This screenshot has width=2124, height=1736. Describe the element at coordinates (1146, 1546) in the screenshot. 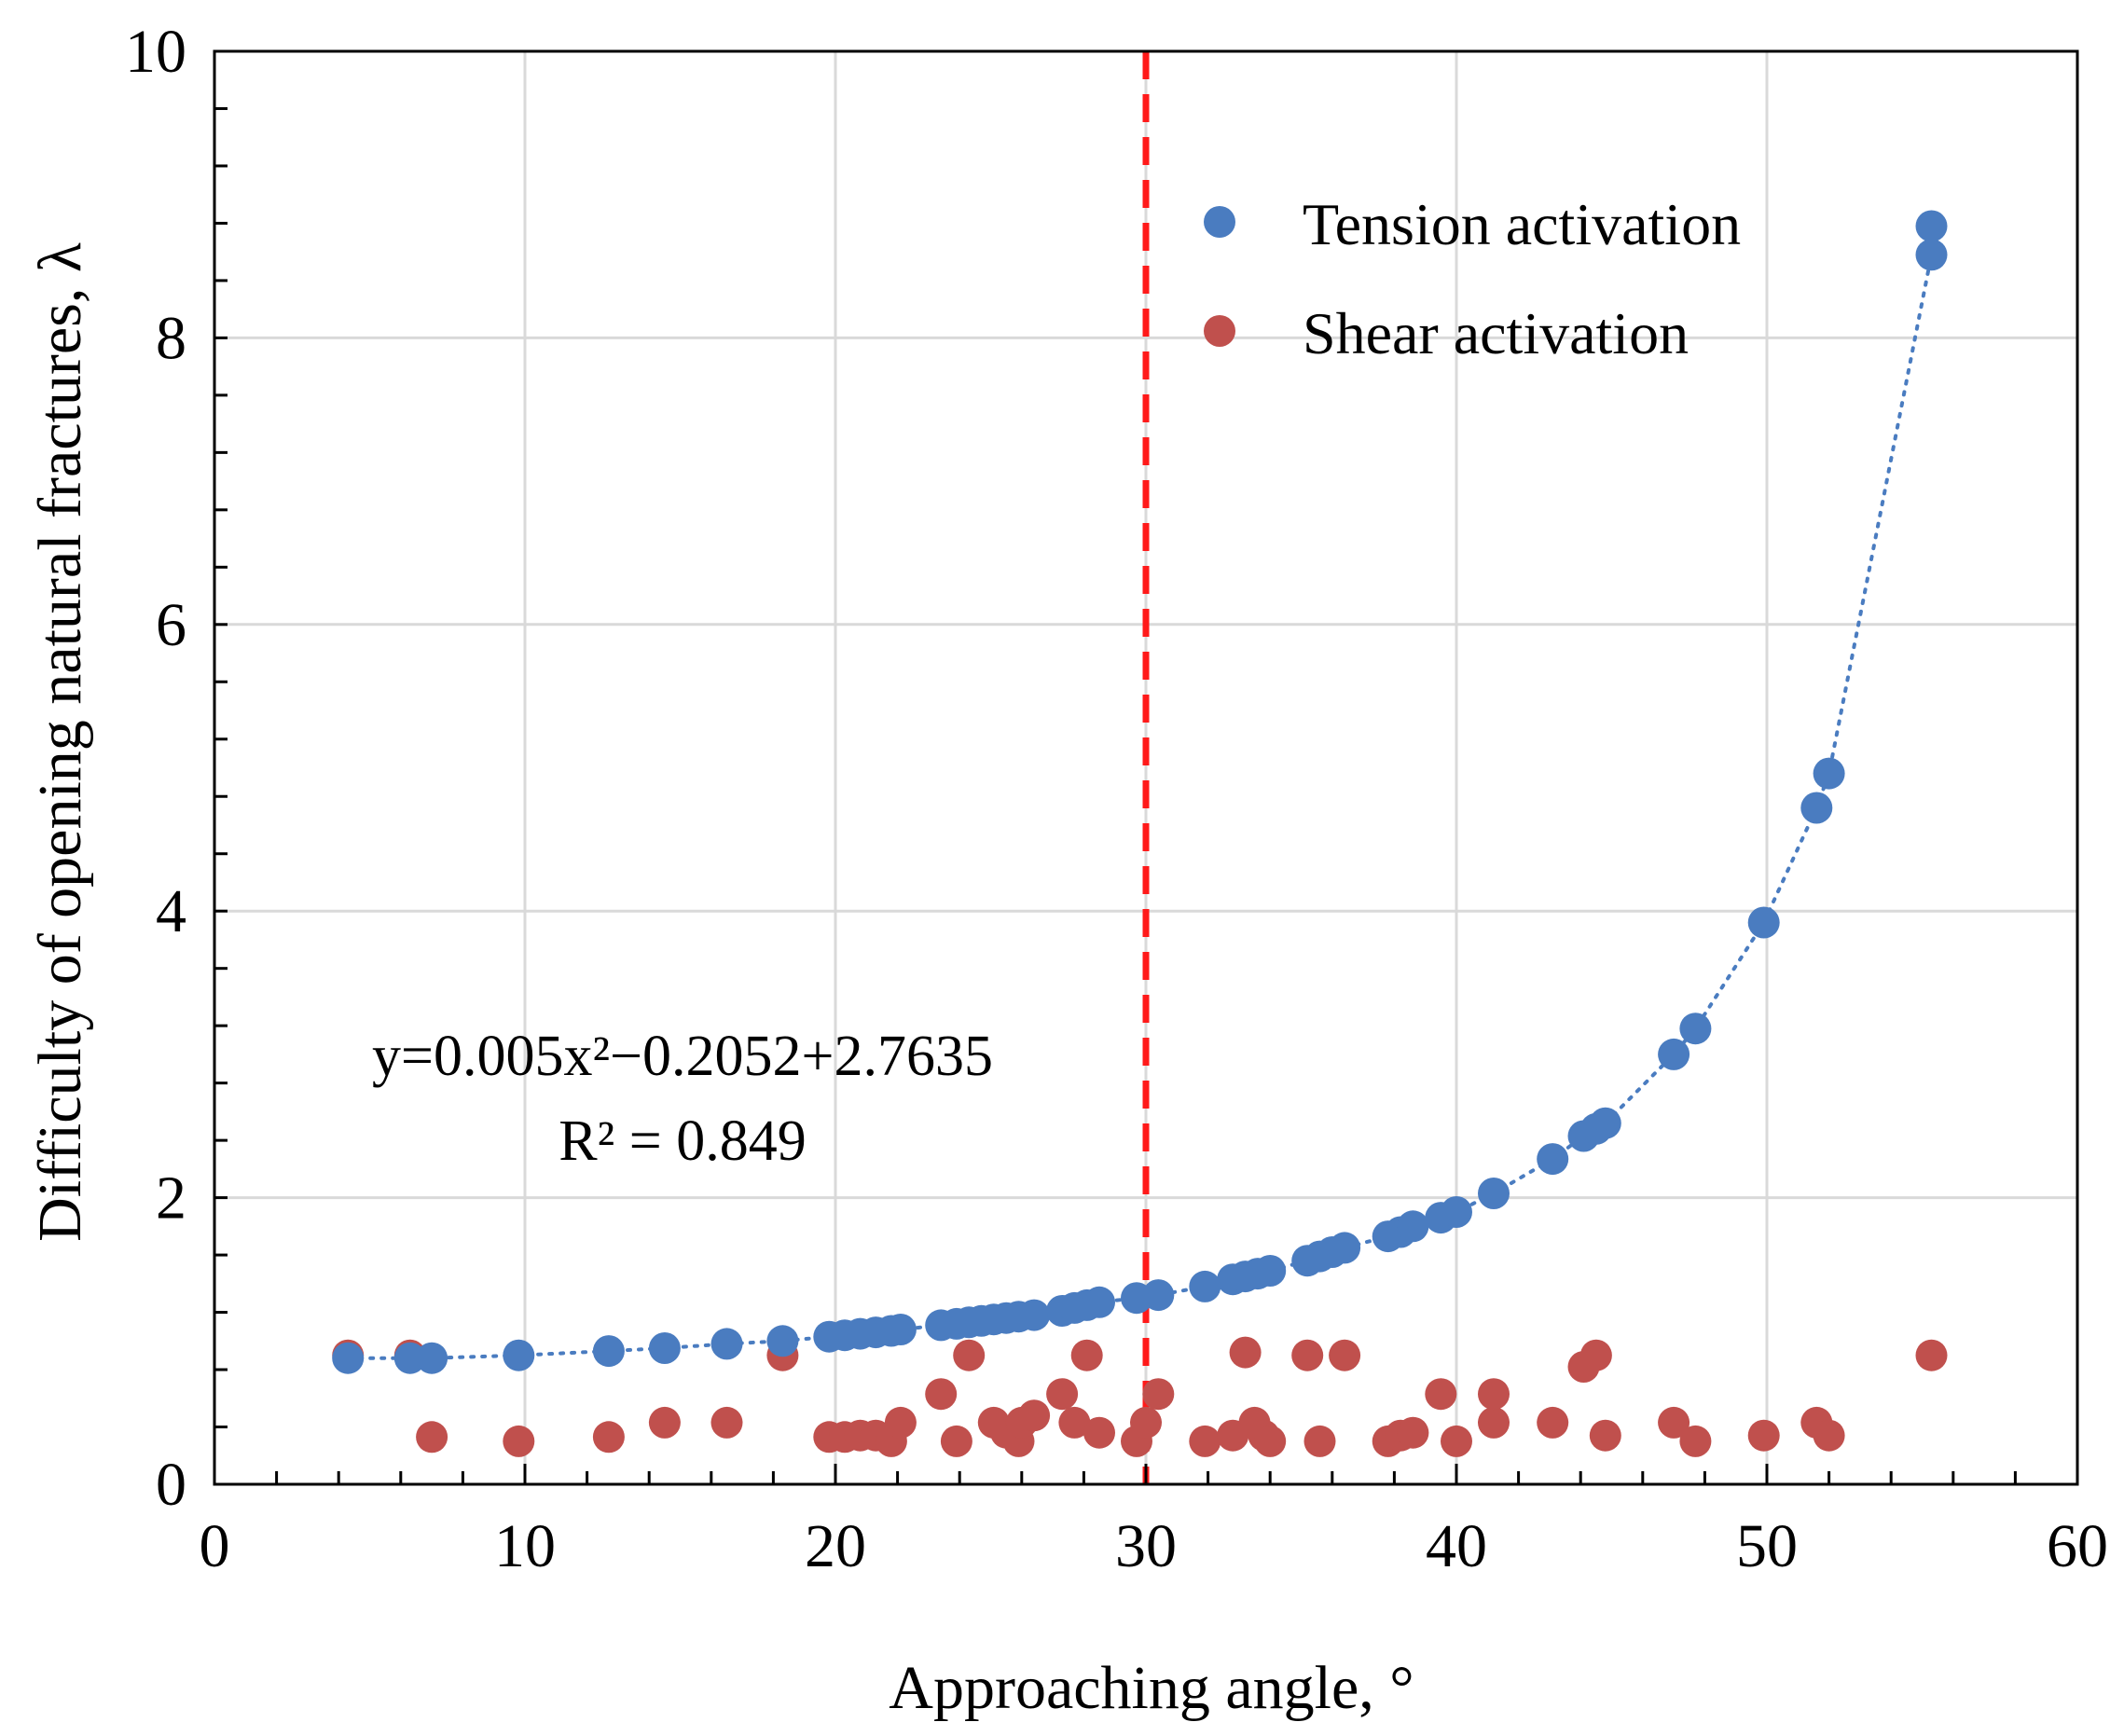

I see `x-tick-label: 30` at that location.